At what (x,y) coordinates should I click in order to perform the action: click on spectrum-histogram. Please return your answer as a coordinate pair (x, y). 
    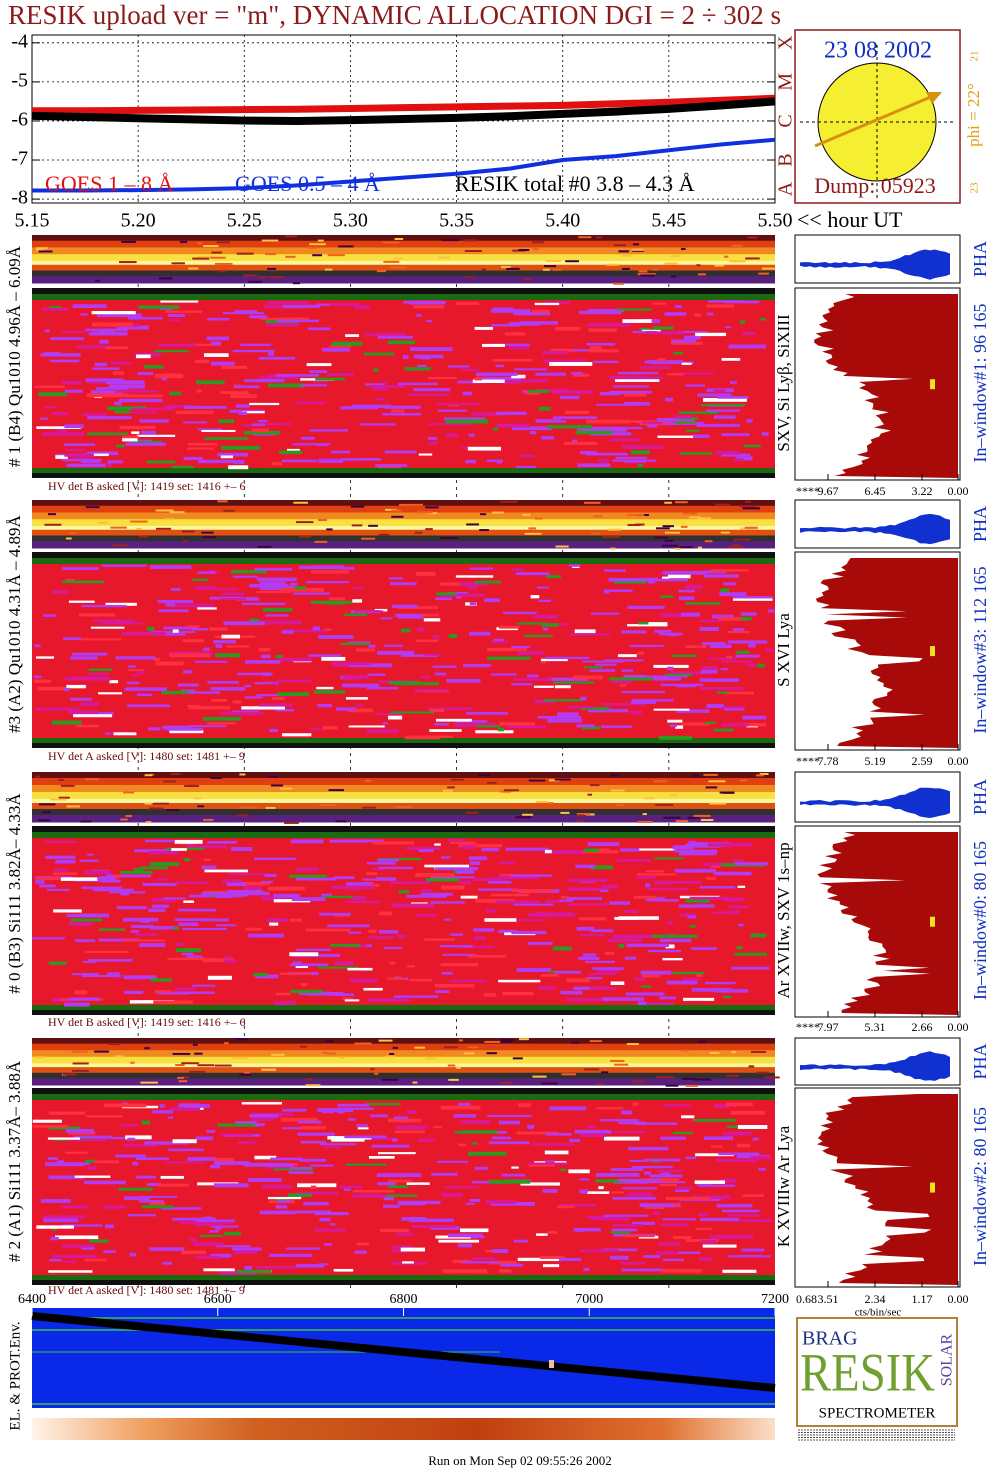
    Looking at the image, I should click on (887, 1189).